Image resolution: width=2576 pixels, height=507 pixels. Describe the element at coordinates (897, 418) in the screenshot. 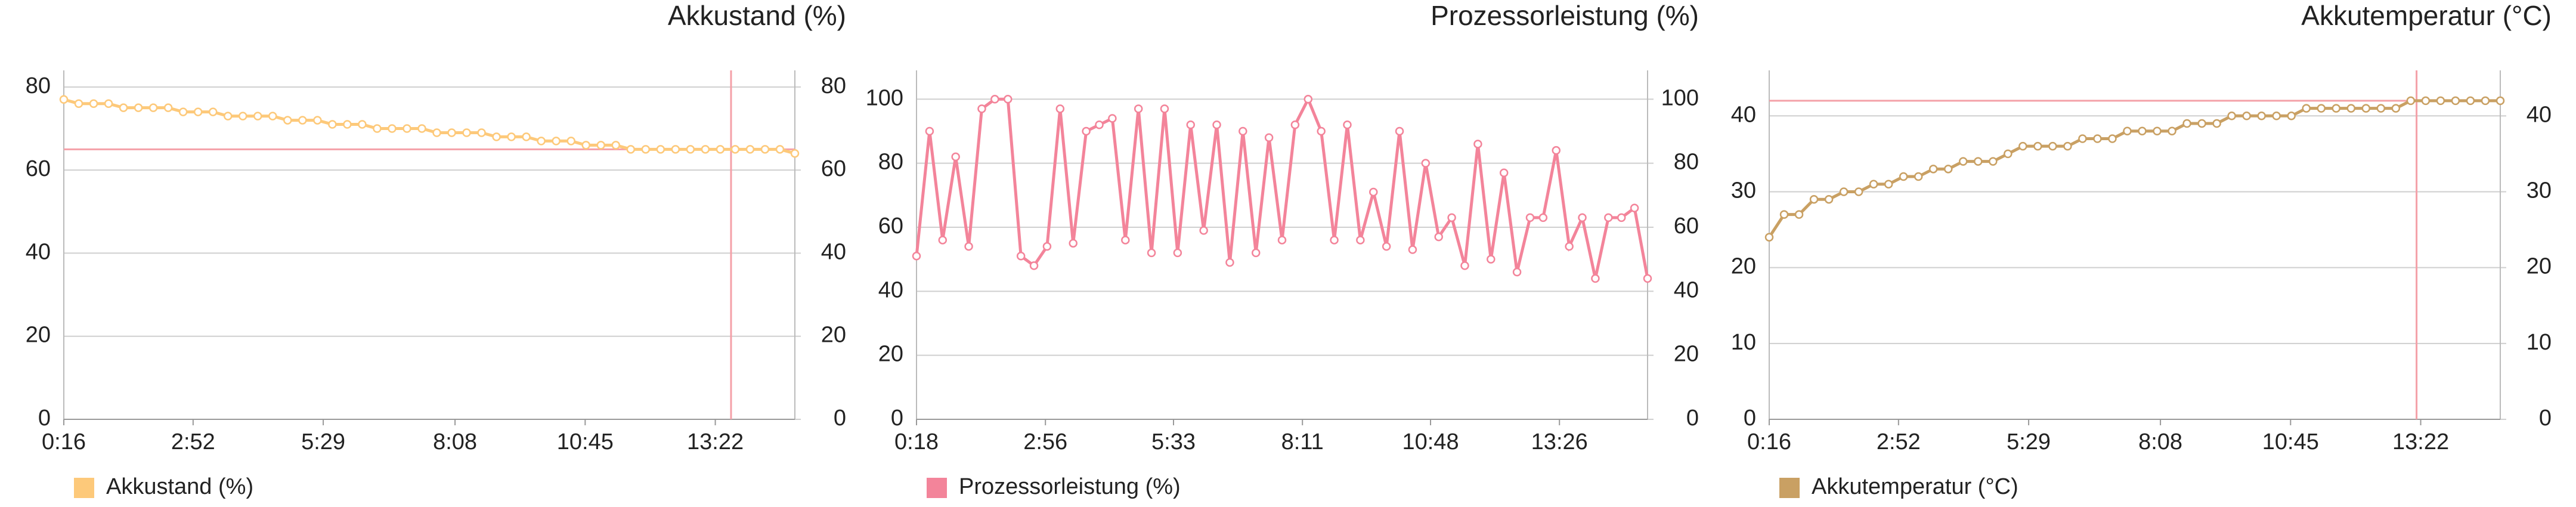

I see `y-tick-label: 0` at that location.